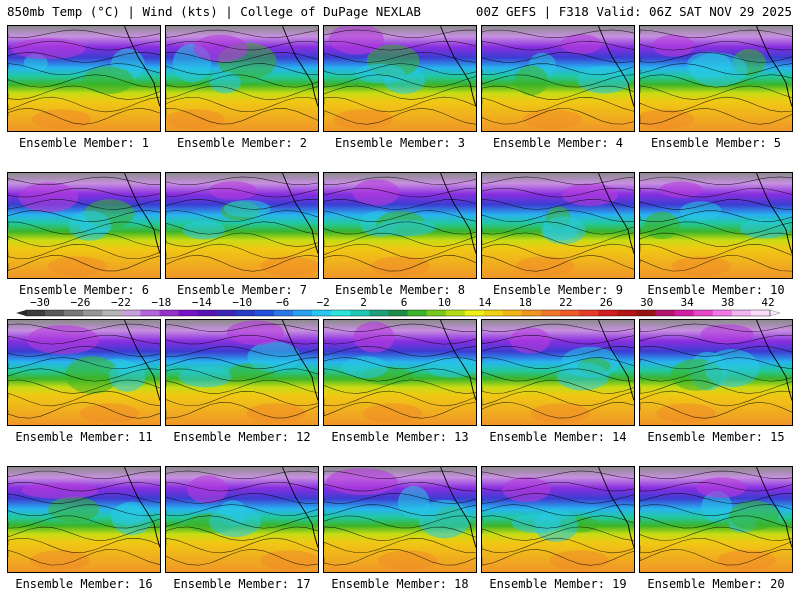  I want to click on ensemble-member-label: Ensemble Member: 6, so click(84, 290).